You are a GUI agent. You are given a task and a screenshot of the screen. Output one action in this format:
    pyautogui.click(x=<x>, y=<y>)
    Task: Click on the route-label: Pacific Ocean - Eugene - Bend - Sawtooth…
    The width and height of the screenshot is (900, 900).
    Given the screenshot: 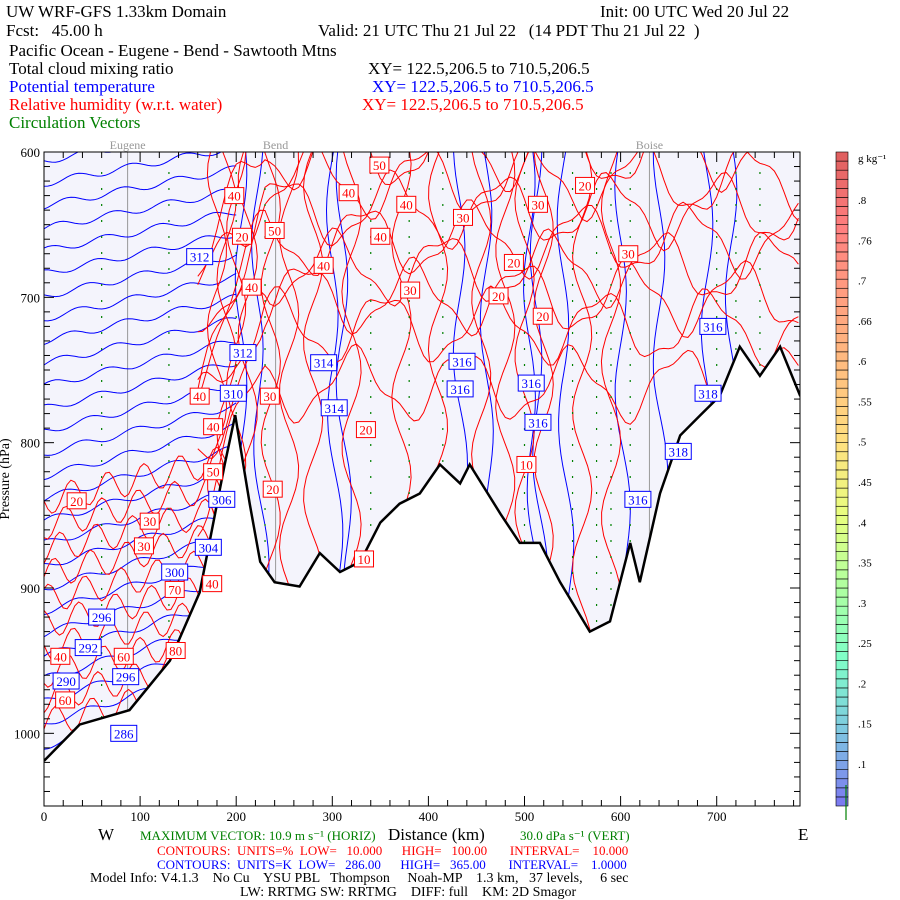 What is the action you would take?
    pyautogui.click(x=173, y=50)
    